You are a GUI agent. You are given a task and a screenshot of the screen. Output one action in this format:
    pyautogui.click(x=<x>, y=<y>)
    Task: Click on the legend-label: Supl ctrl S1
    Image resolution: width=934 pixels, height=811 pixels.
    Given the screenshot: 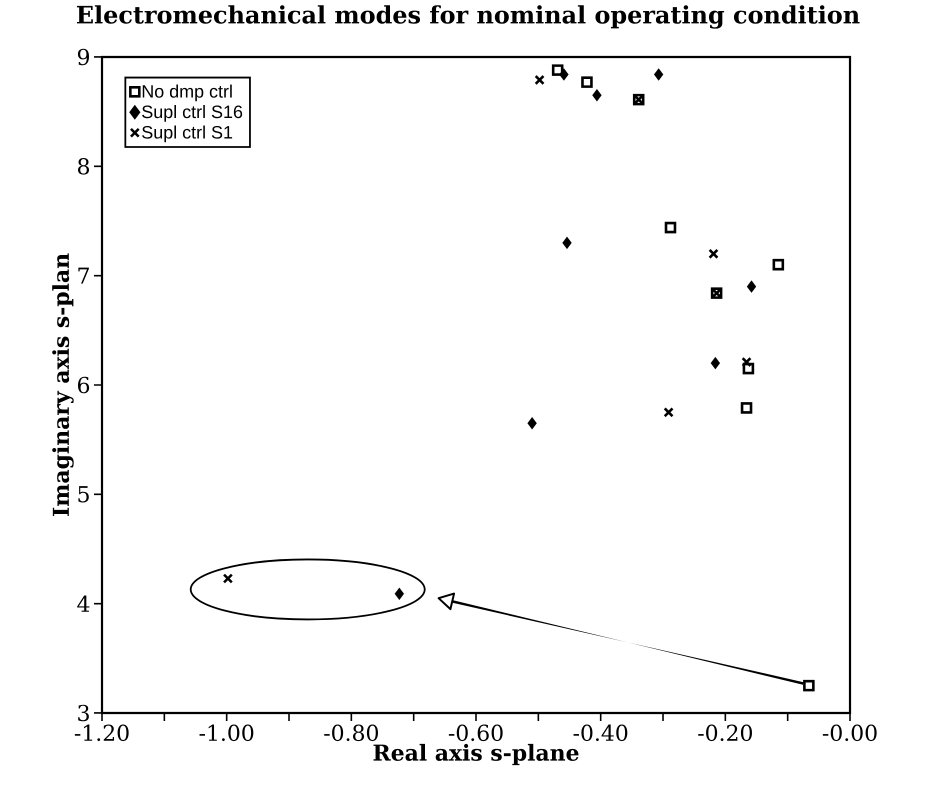 What is the action you would take?
    pyautogui.click(x=187, y=133)
    